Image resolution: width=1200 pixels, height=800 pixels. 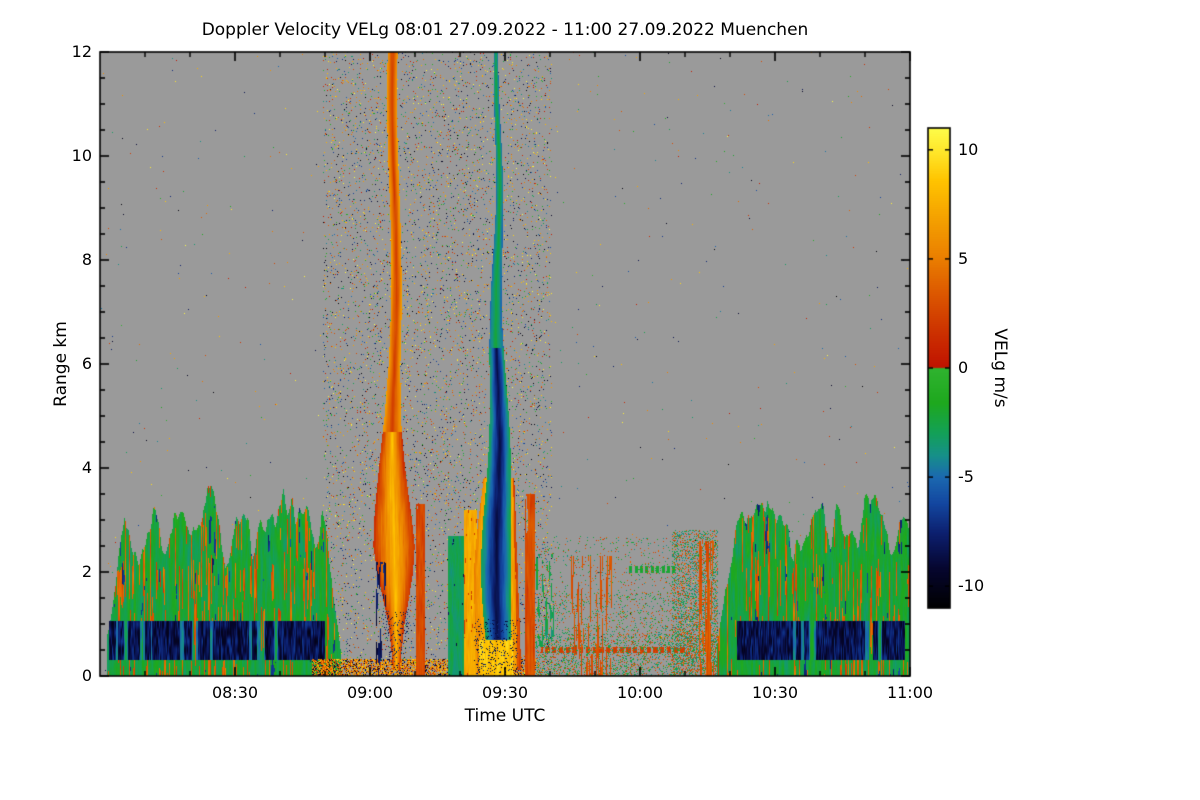 What do you see at coordinates (235, 692) in the screenshot?
I see `x-tick-label: 08:30` at bounding box center [235, 692].